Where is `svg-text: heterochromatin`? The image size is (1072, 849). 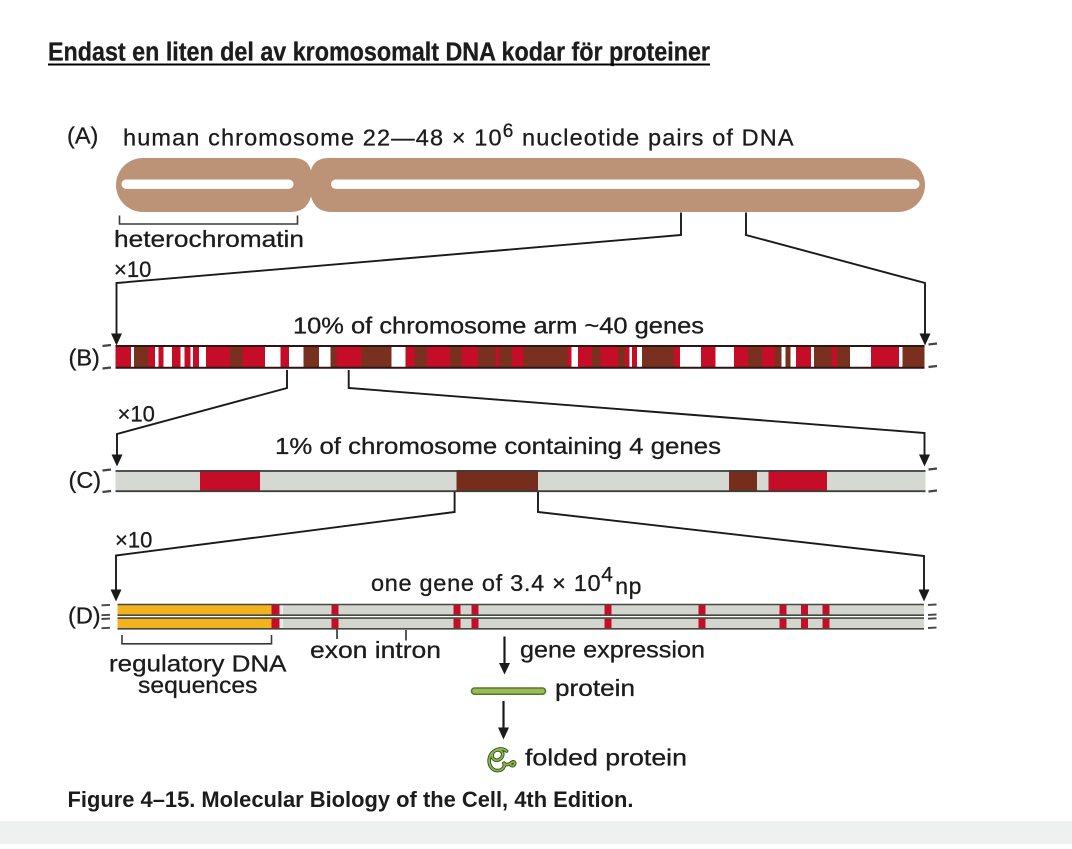
svg-text: heterochromatin is located at coordinates (209, 239).